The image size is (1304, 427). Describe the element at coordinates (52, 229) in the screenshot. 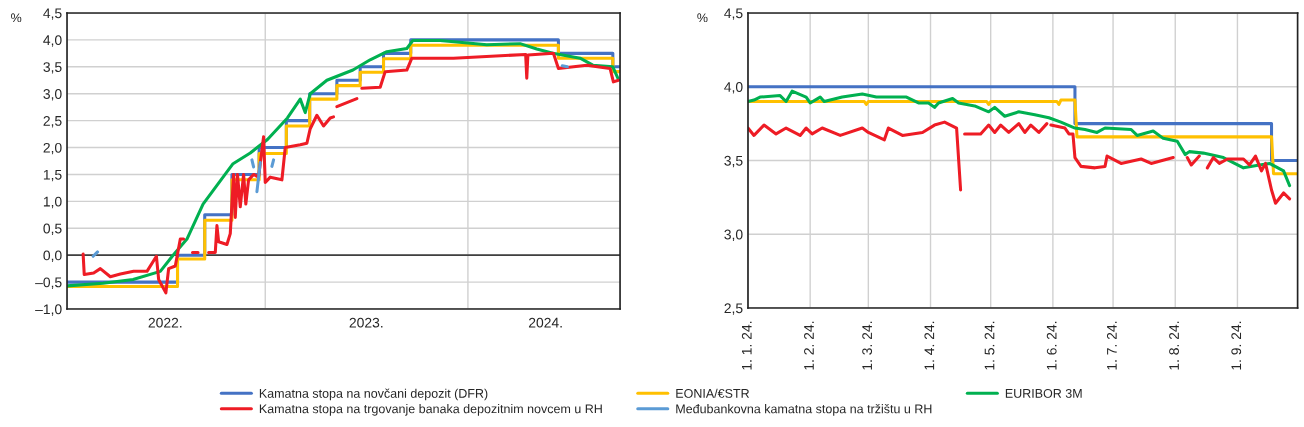

I see `y-tick-label: 0,5` at that location.